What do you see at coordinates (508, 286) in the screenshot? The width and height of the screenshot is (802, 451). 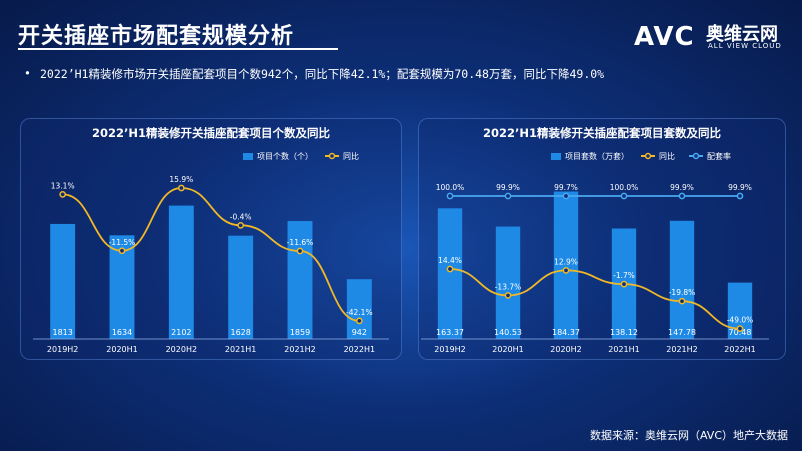 I see `line-value-label: -13.7%` at bounding box center [508, 286].